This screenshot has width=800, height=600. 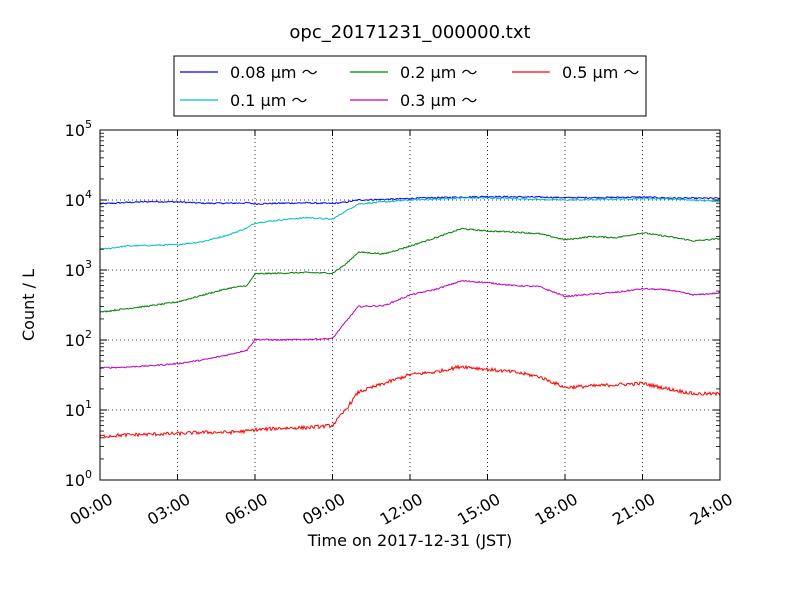 I want to click on y-tick-label: 10⁵, so click(x=78, y=129).